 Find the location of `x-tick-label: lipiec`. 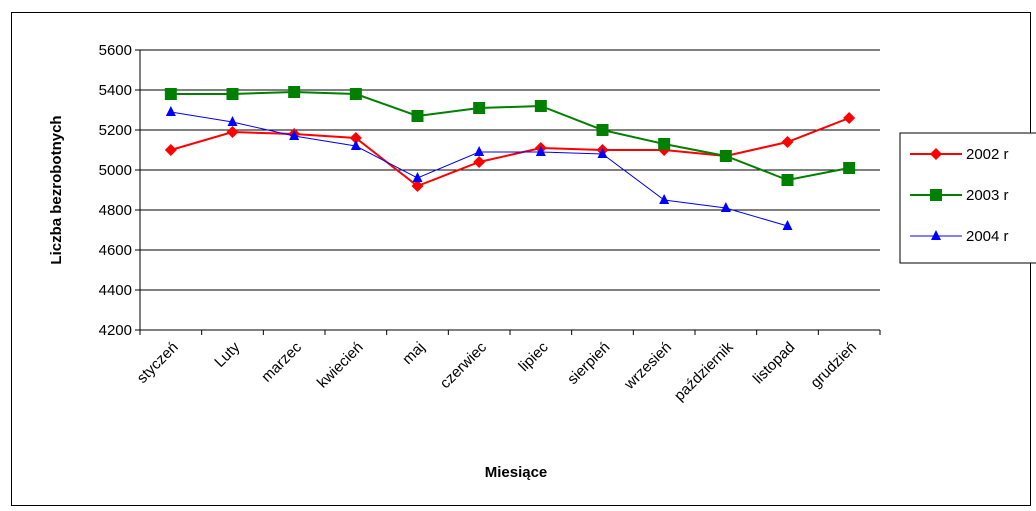

x-tick-label: lipiec is located at coordinates (533, 356).